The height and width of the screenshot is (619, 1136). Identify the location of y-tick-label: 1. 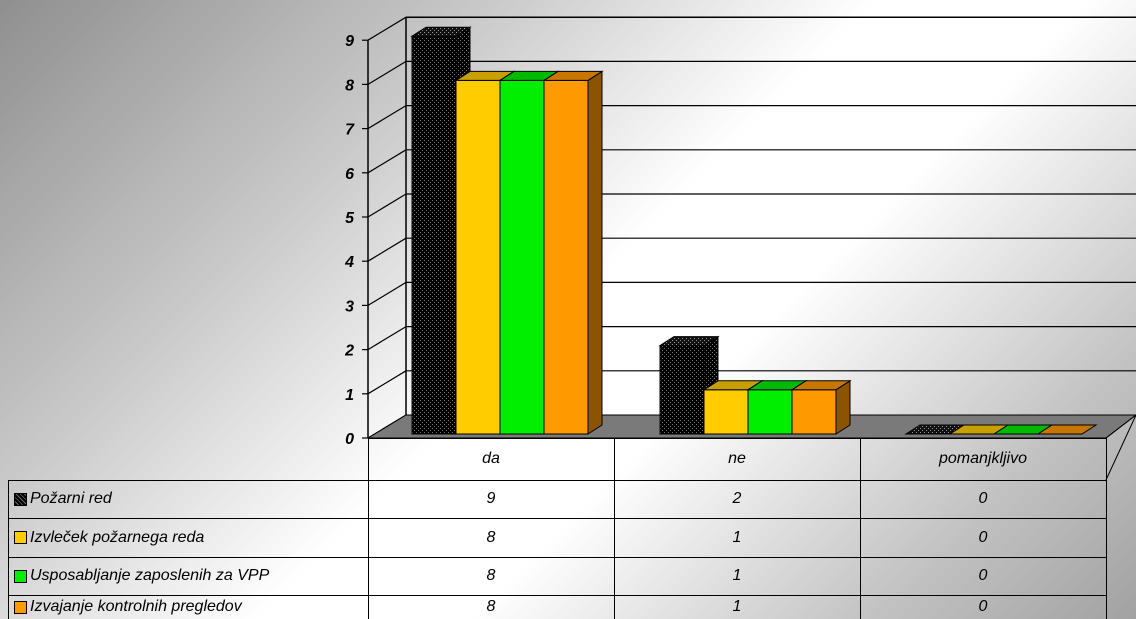
(349, 395).